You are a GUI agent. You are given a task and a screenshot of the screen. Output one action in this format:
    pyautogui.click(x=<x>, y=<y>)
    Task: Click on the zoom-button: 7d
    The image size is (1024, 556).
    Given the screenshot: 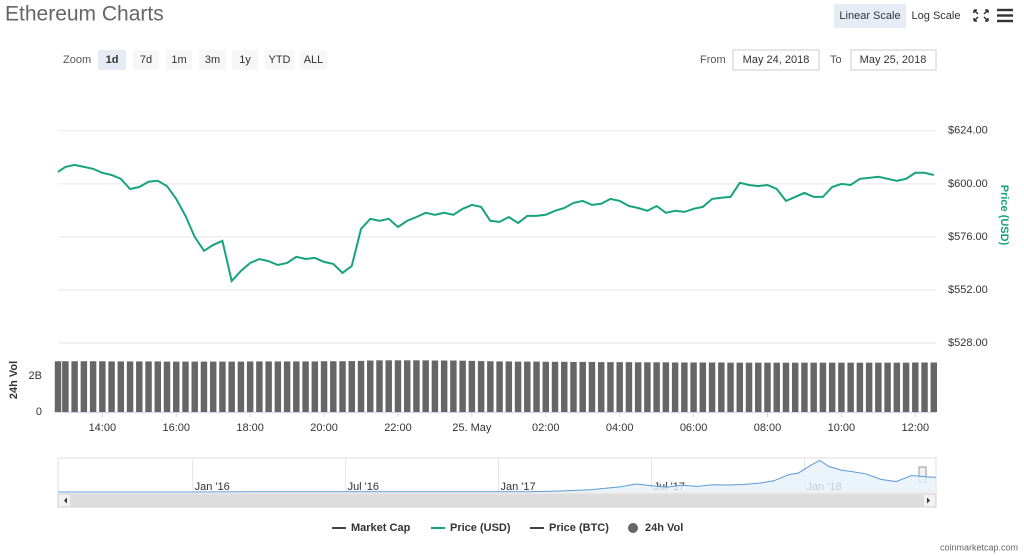 What is the action you would take?
    pyautogui.click(x=146, y=60)
    